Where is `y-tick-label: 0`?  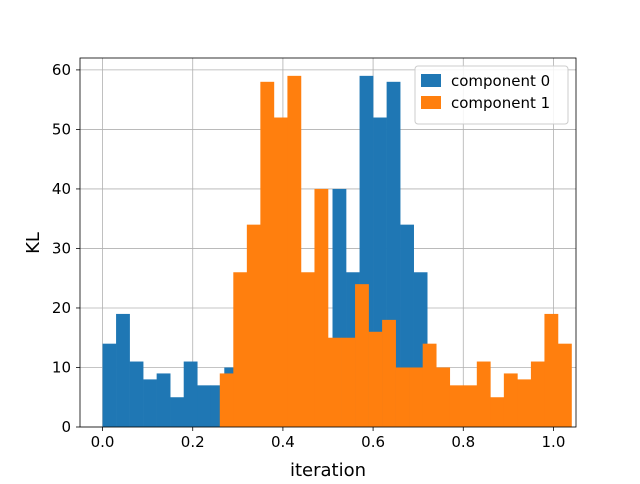
y-tick-label: 0 is located at coordinates (66, 427).